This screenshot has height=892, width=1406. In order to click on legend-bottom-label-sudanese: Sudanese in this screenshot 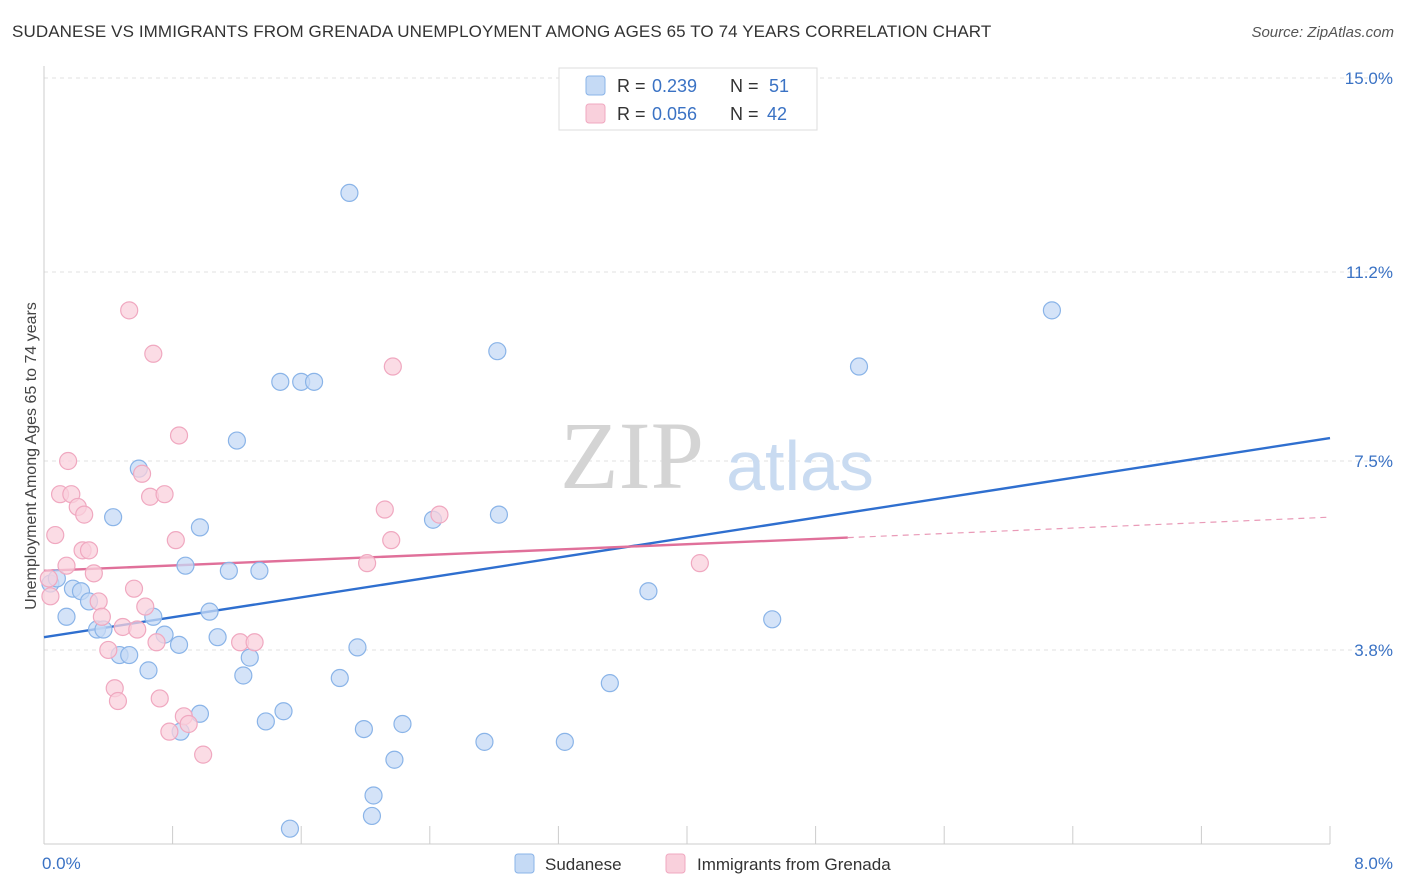, I will do `click(583, 864)`.